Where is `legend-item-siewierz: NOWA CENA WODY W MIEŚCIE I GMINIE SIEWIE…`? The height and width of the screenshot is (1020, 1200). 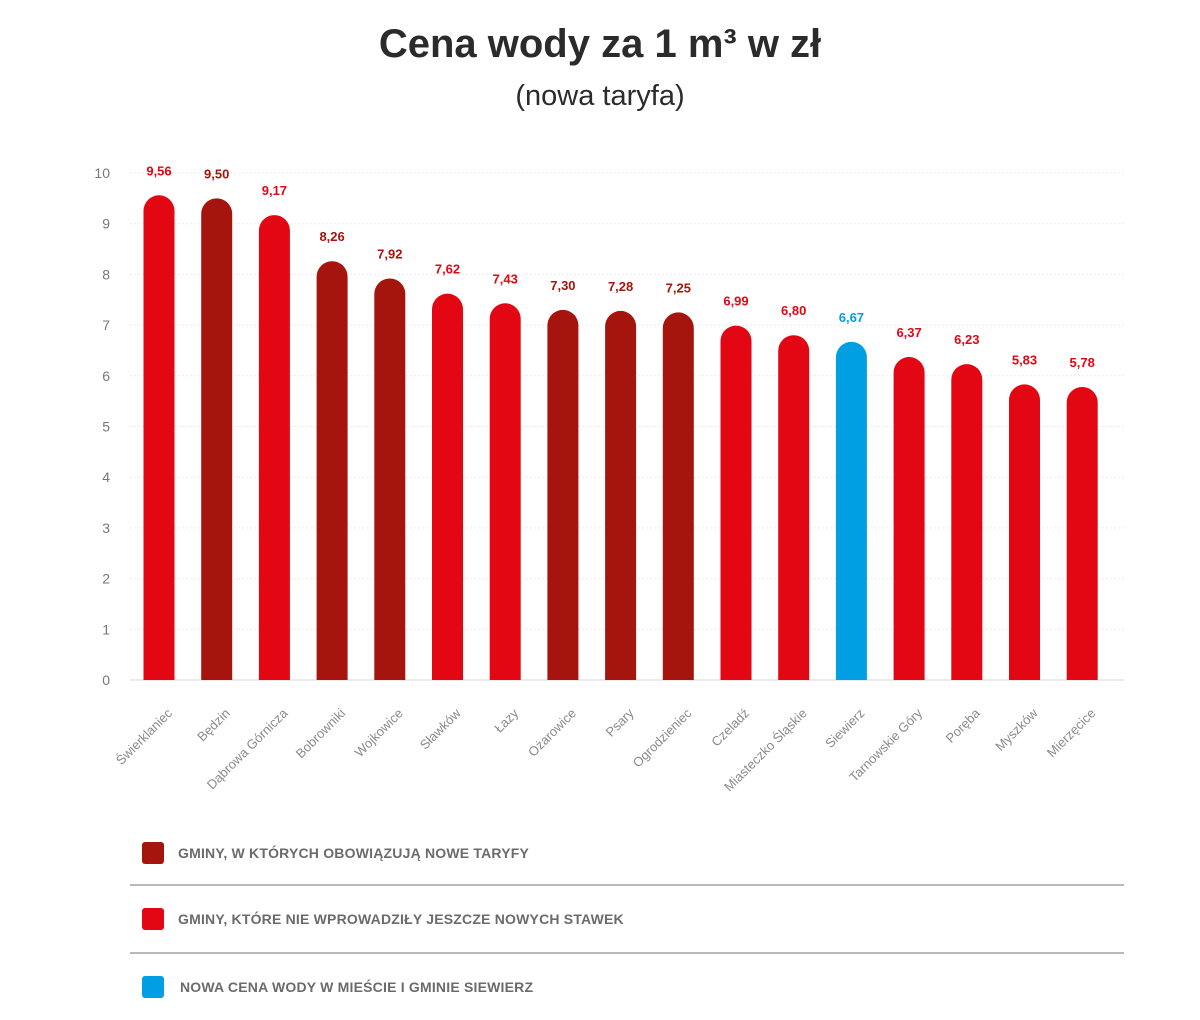
legend-item-siewierz: NOWA CENA WODY W MIEŚCIE I GMINIE SIEWIE… is located at coordinates (627, 988).